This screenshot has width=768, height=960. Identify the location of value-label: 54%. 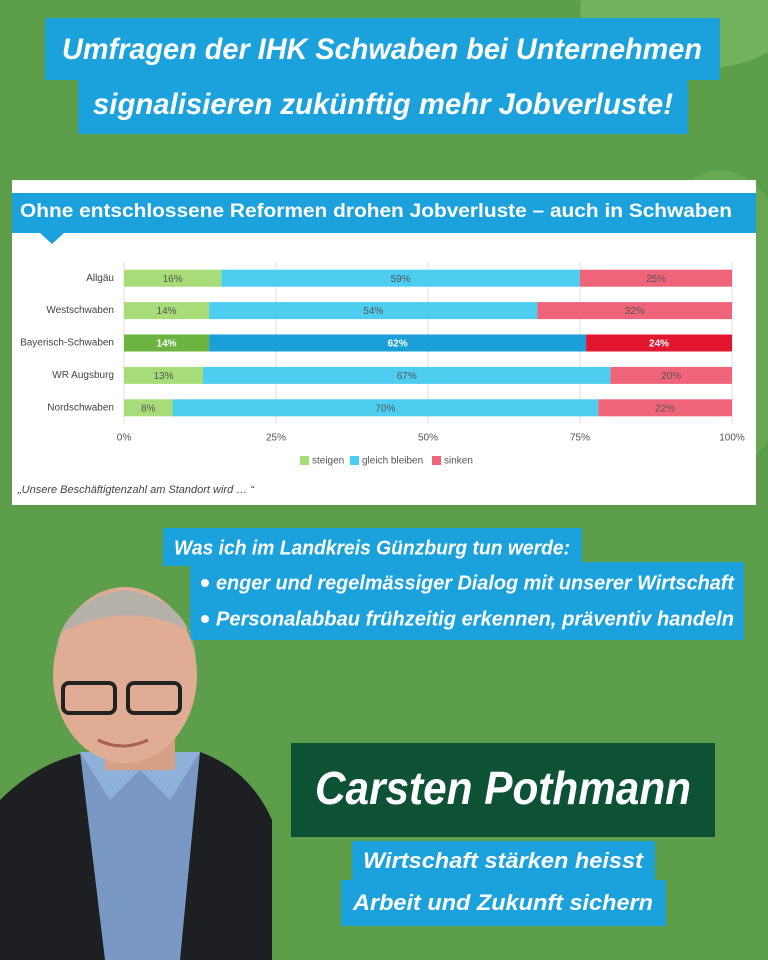
(373, 311).